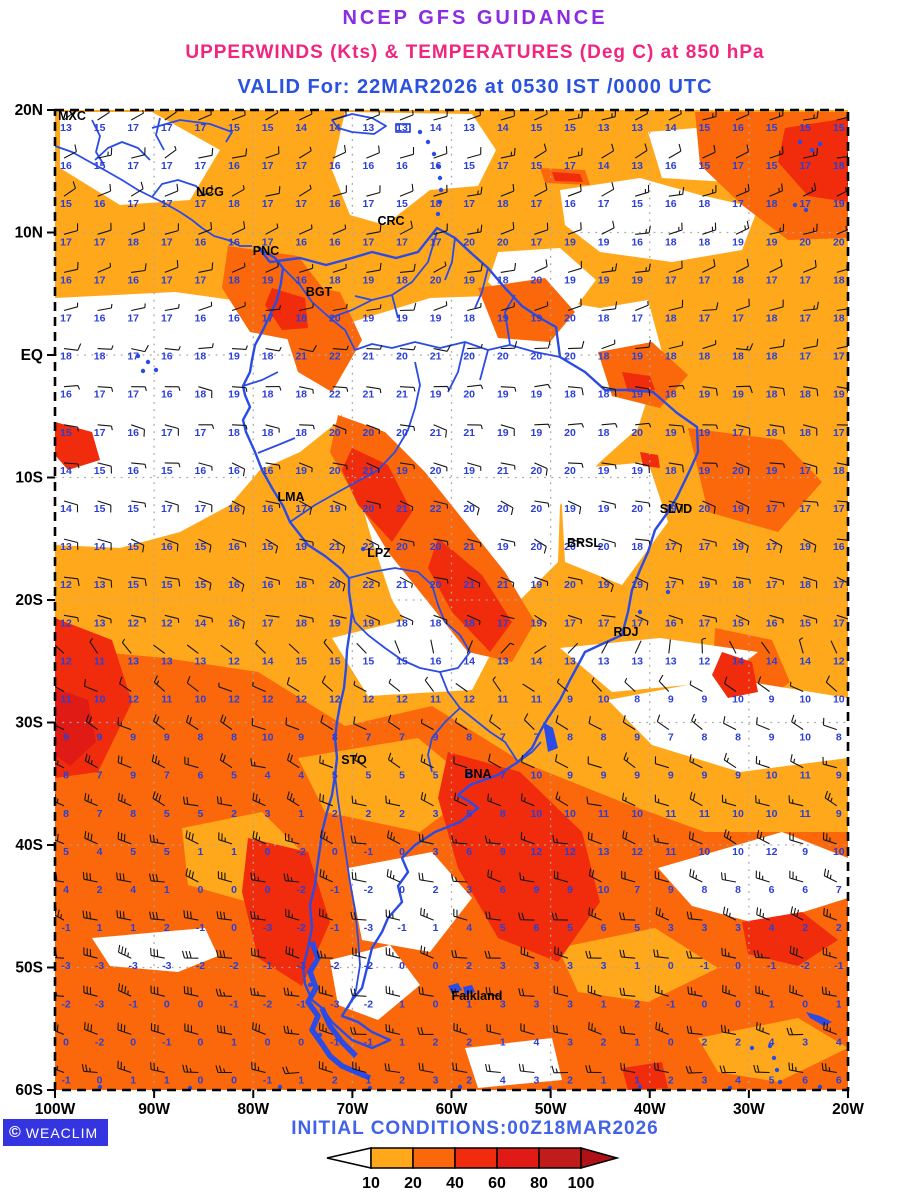 The image size is (900, 1200). I want to click on station-label-SLVD: SLVD, so click(676, 509).